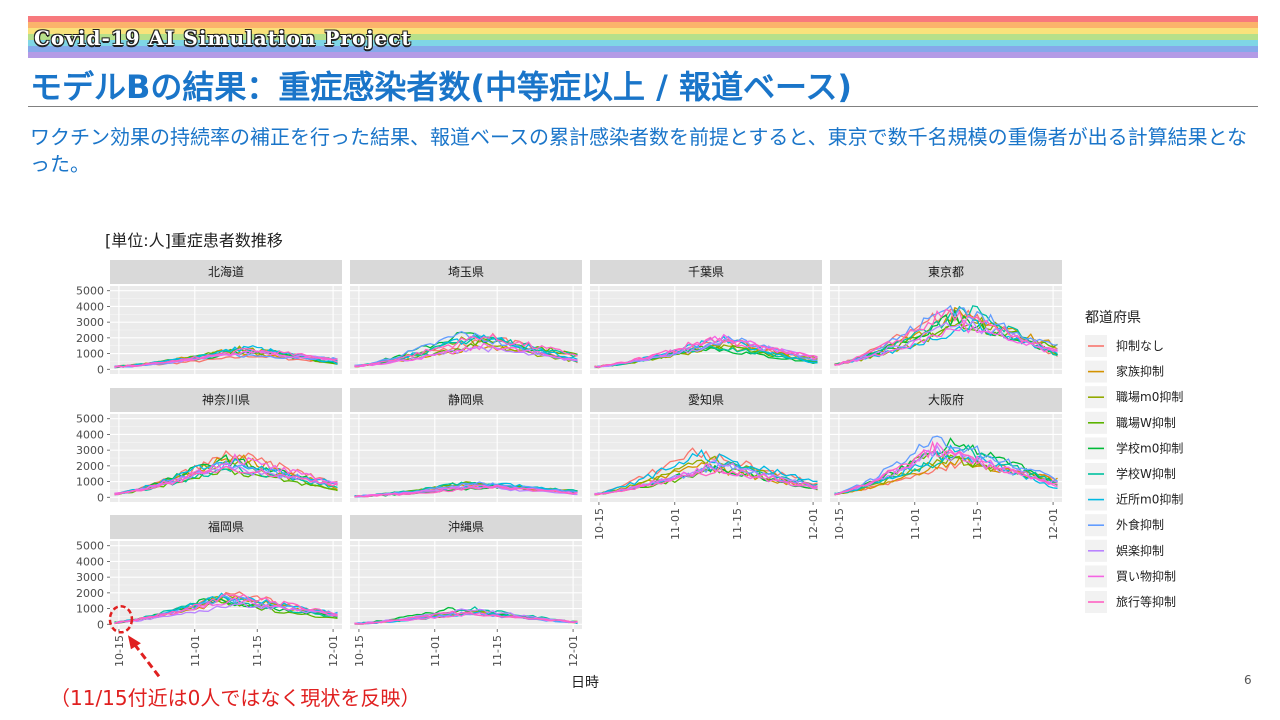  Describe the element at coordinates (1149, 447) in the screenshot. I see `legend-label: 学校m0抑制` at that location.